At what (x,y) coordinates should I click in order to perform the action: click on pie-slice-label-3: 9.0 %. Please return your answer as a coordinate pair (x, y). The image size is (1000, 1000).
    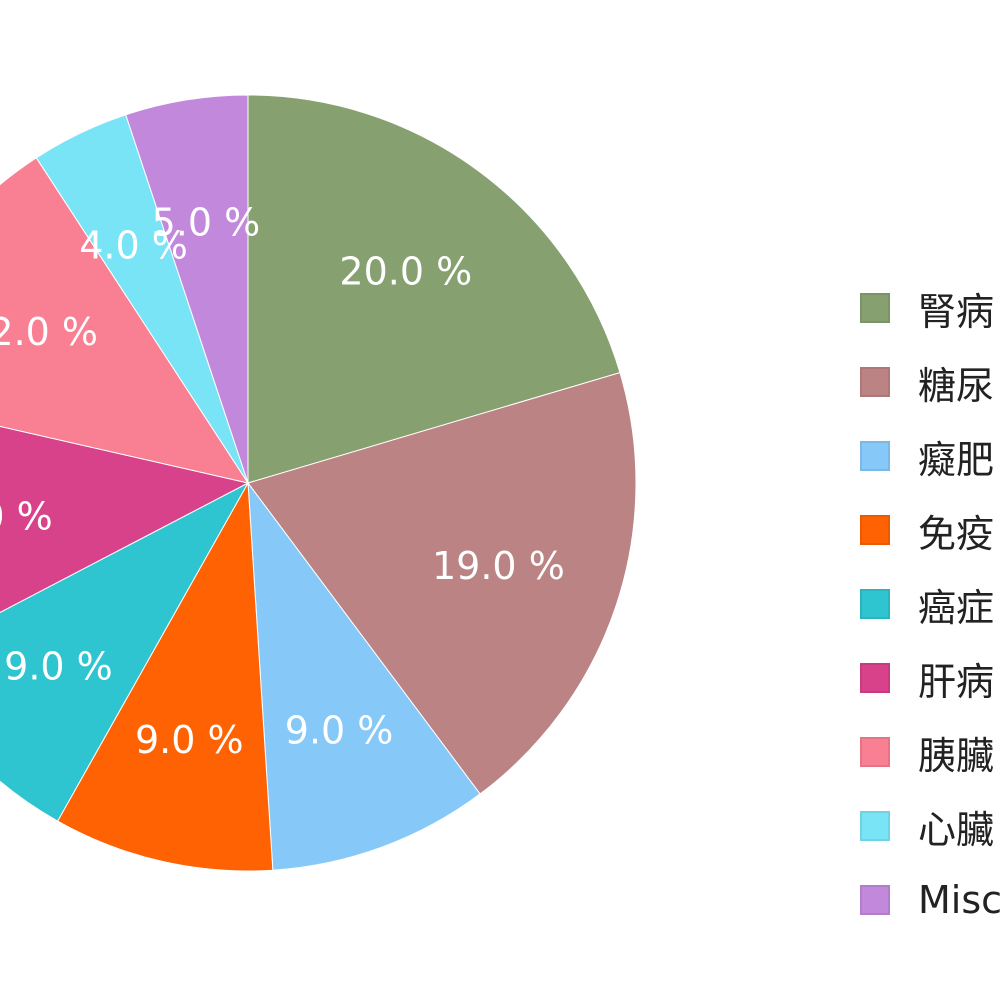
    Looking at the image, I should click on (189, 740).